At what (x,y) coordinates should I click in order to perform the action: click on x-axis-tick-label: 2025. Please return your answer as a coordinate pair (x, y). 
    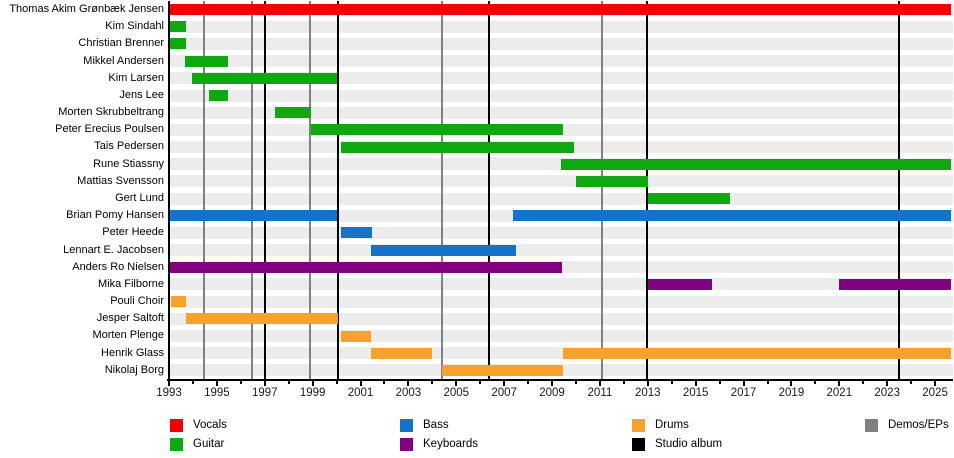
    Looking at the image, I should click on (935, 393).